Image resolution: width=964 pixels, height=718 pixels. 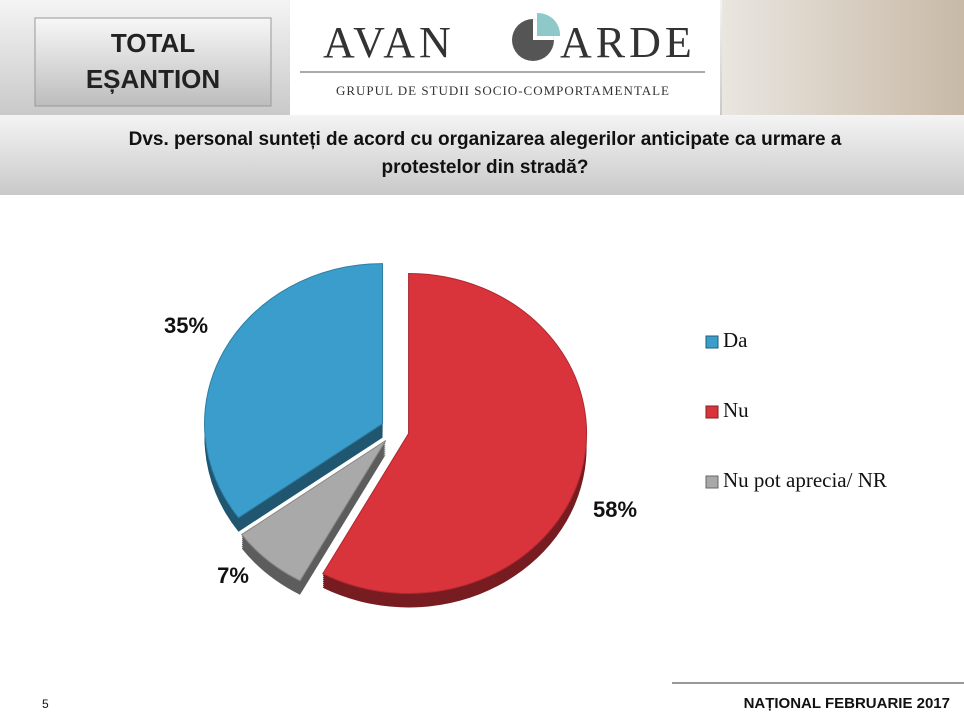 I want to click on logo-subtitle: GRUPUL DE STUDII SOCIO-COMPORTAMENTALE, so click(x=503, y=90).